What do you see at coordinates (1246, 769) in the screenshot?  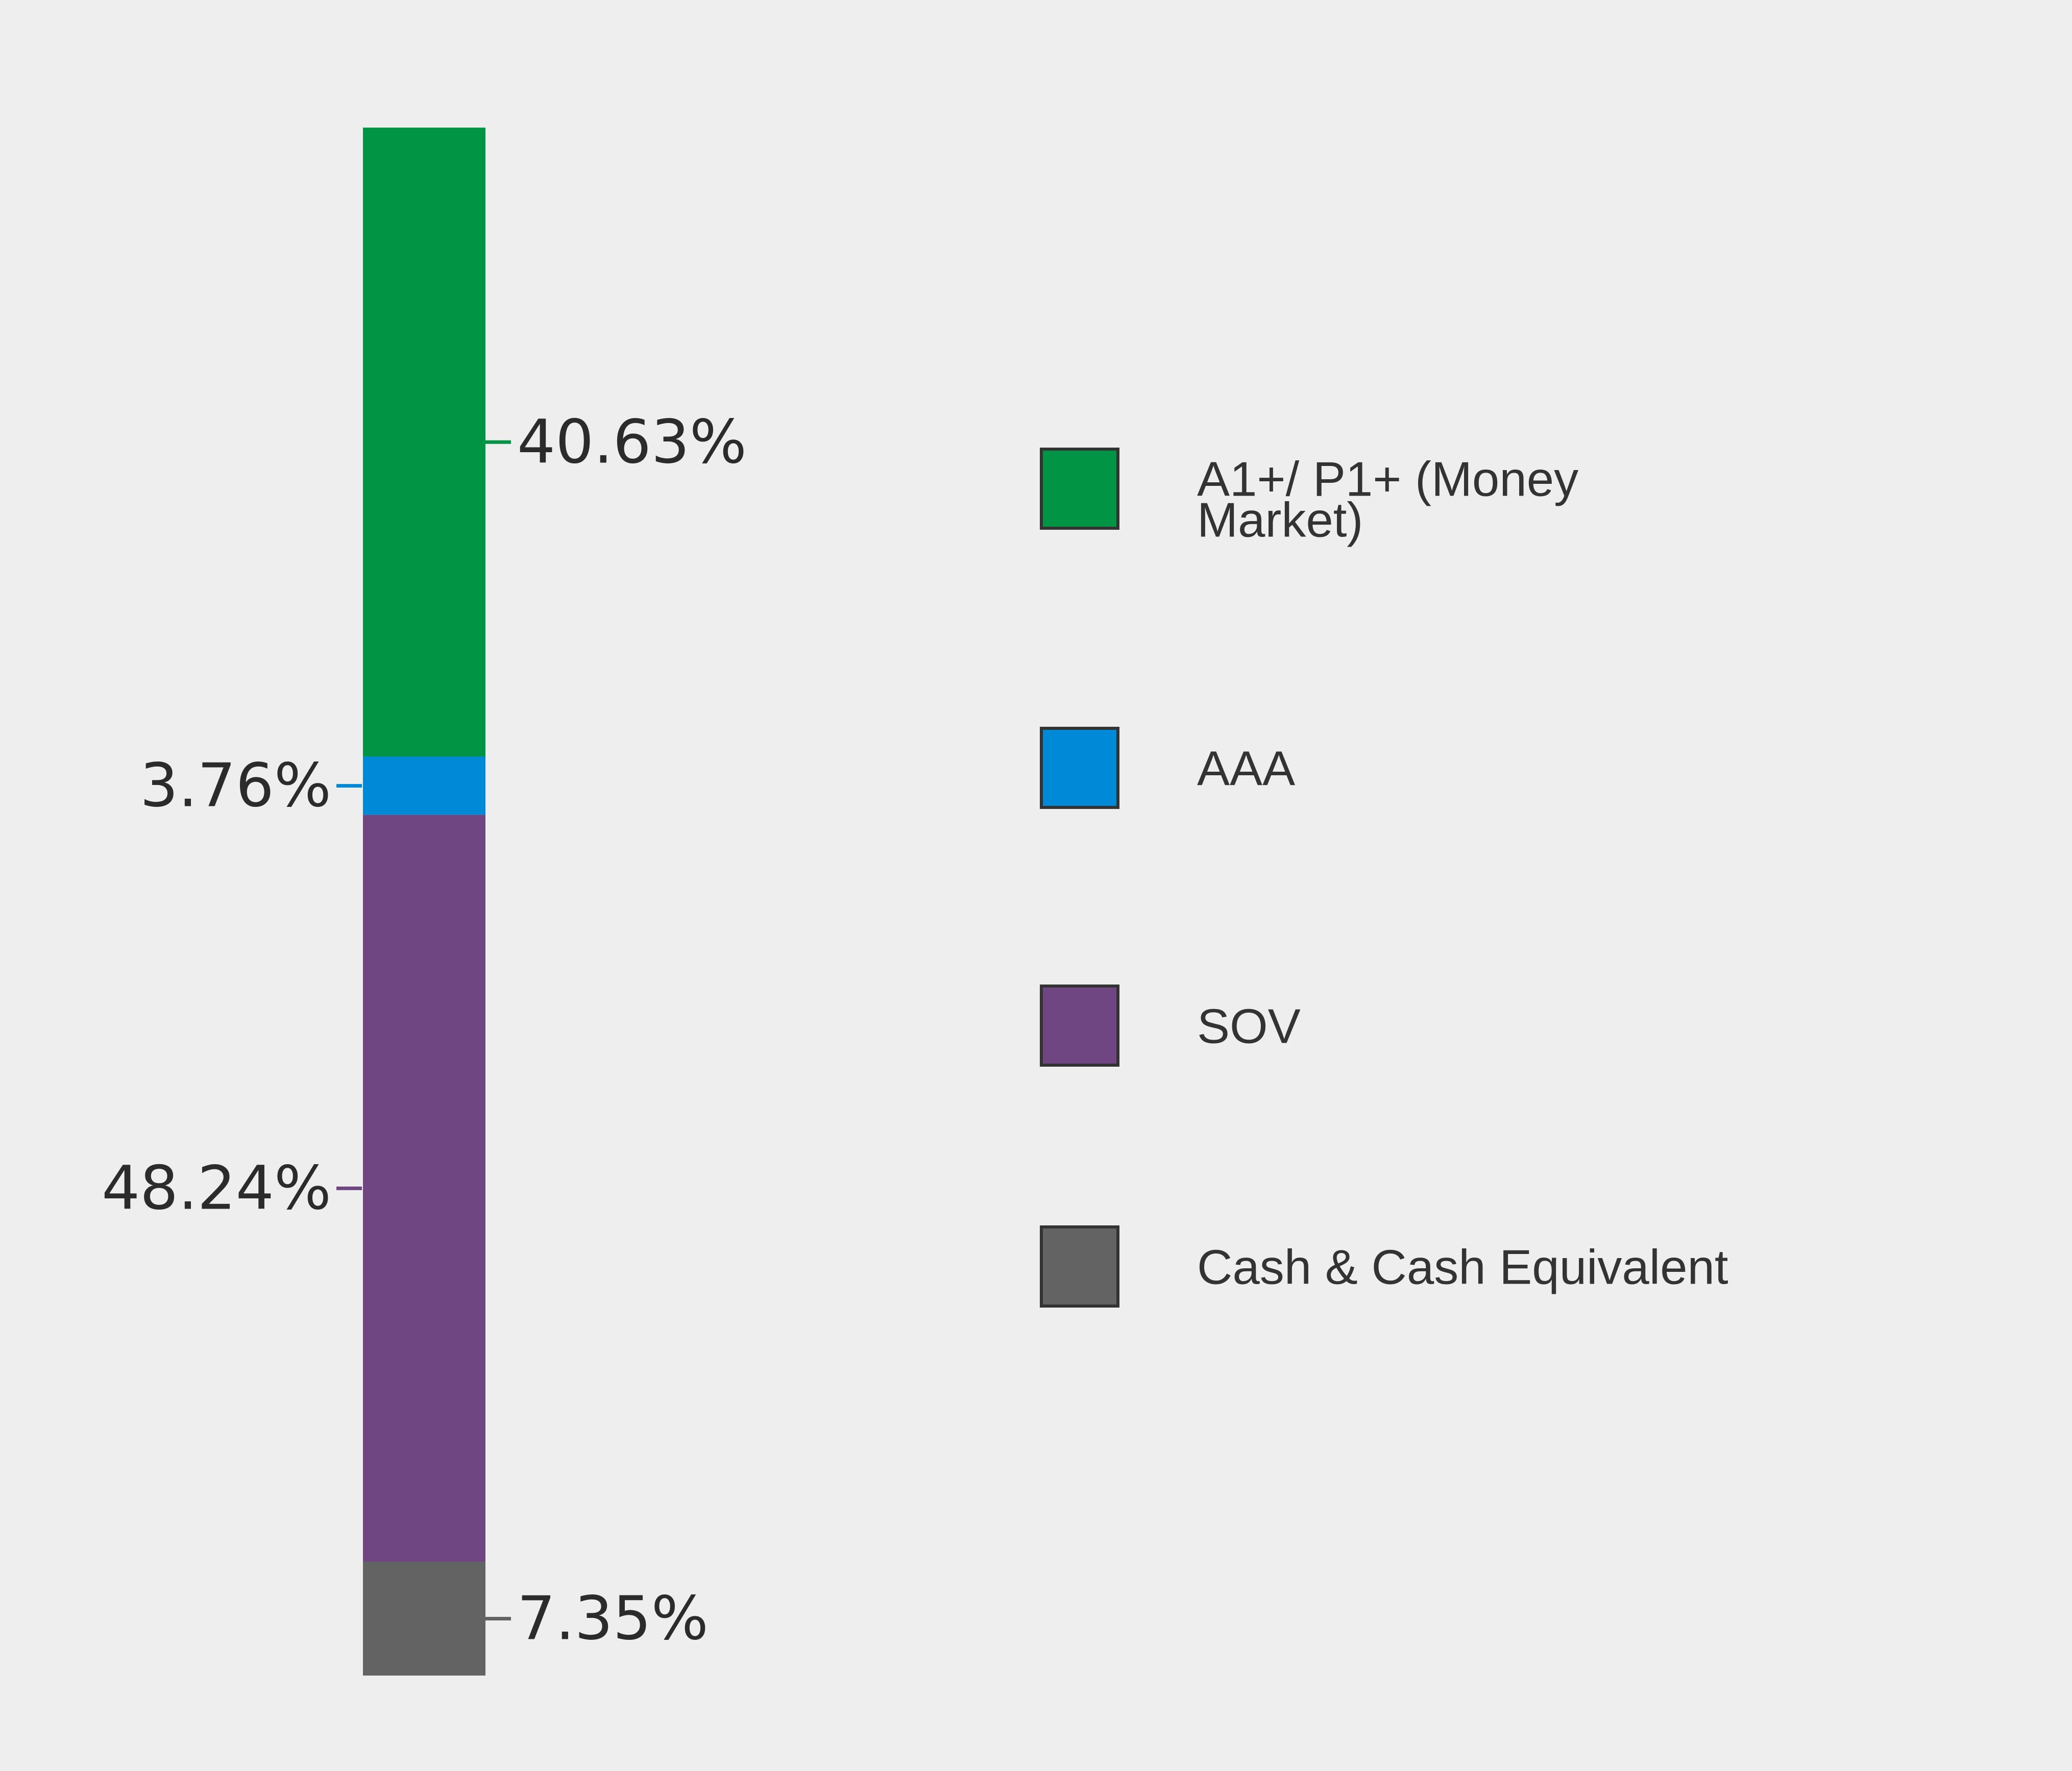 I see `legend-label-aaa: AAA` at bounding box center [1246, 769].